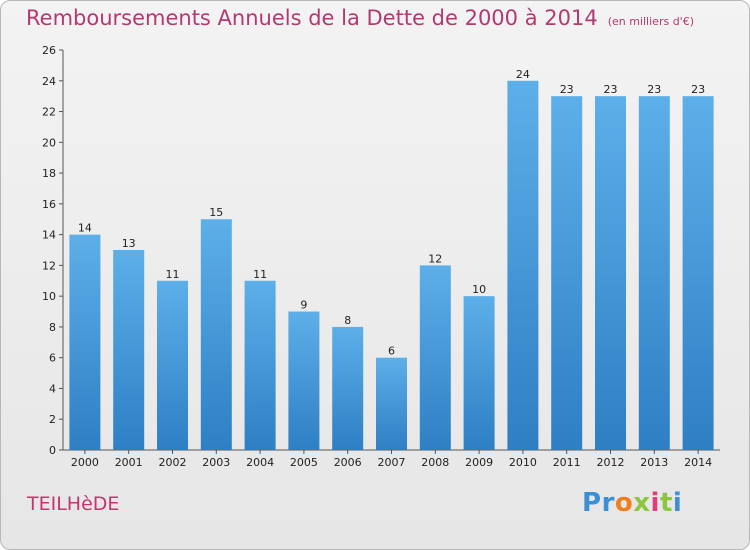 This screenshot has width=750, height=550. I want to click on y-tick-label: 10, so click(49, 296).